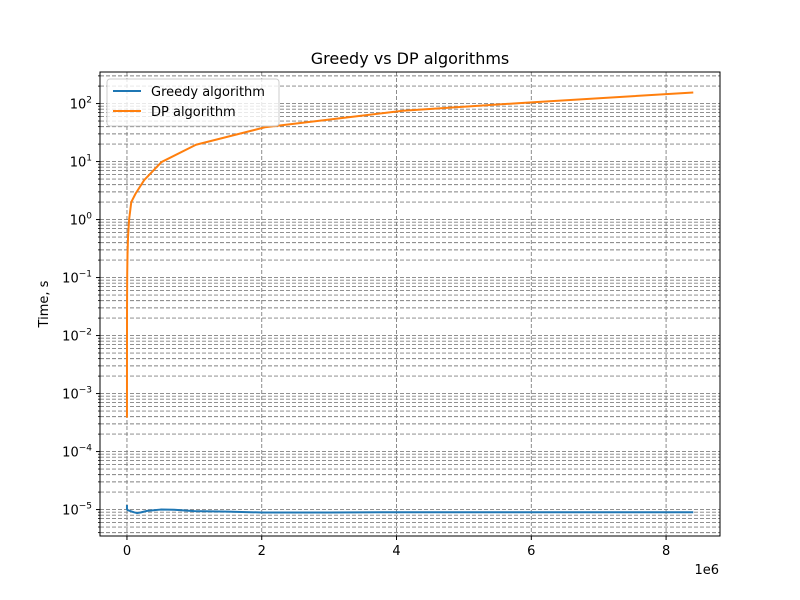 The width and height of the screenshot is (800, 600). Describe the element at coordinates (81, 220) in the screenshot. I see `y-tick-label: 10⁰` at that location.